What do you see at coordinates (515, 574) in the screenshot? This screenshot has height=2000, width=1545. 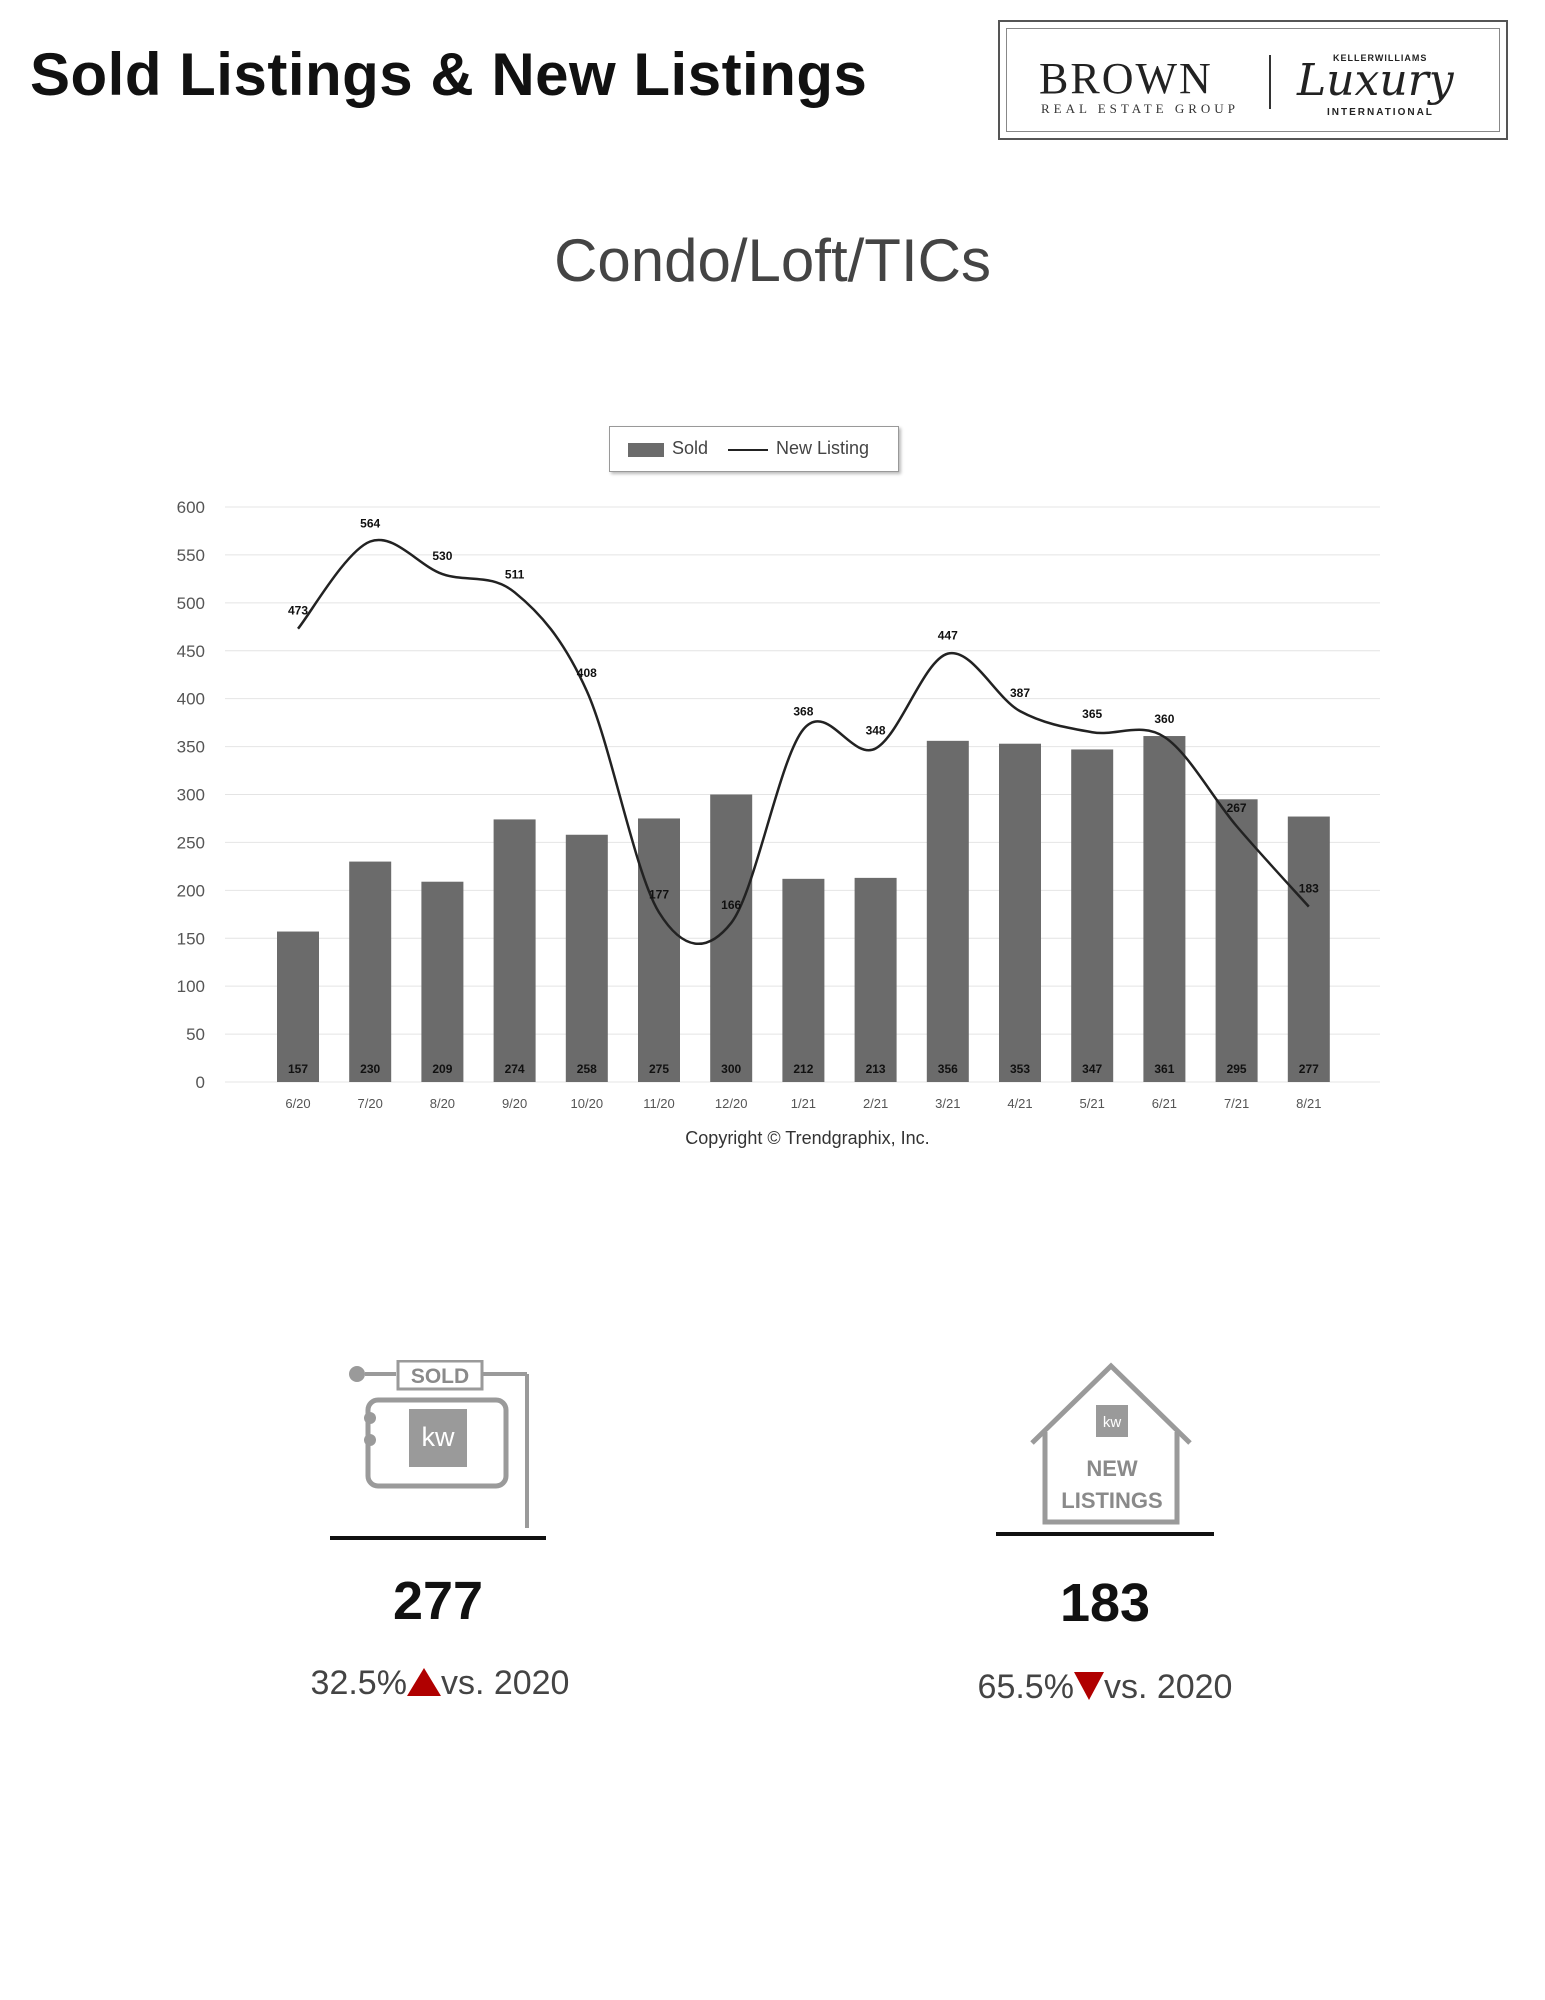 I see `new-listing-data-label: 511` at bounding box center [515, 574].